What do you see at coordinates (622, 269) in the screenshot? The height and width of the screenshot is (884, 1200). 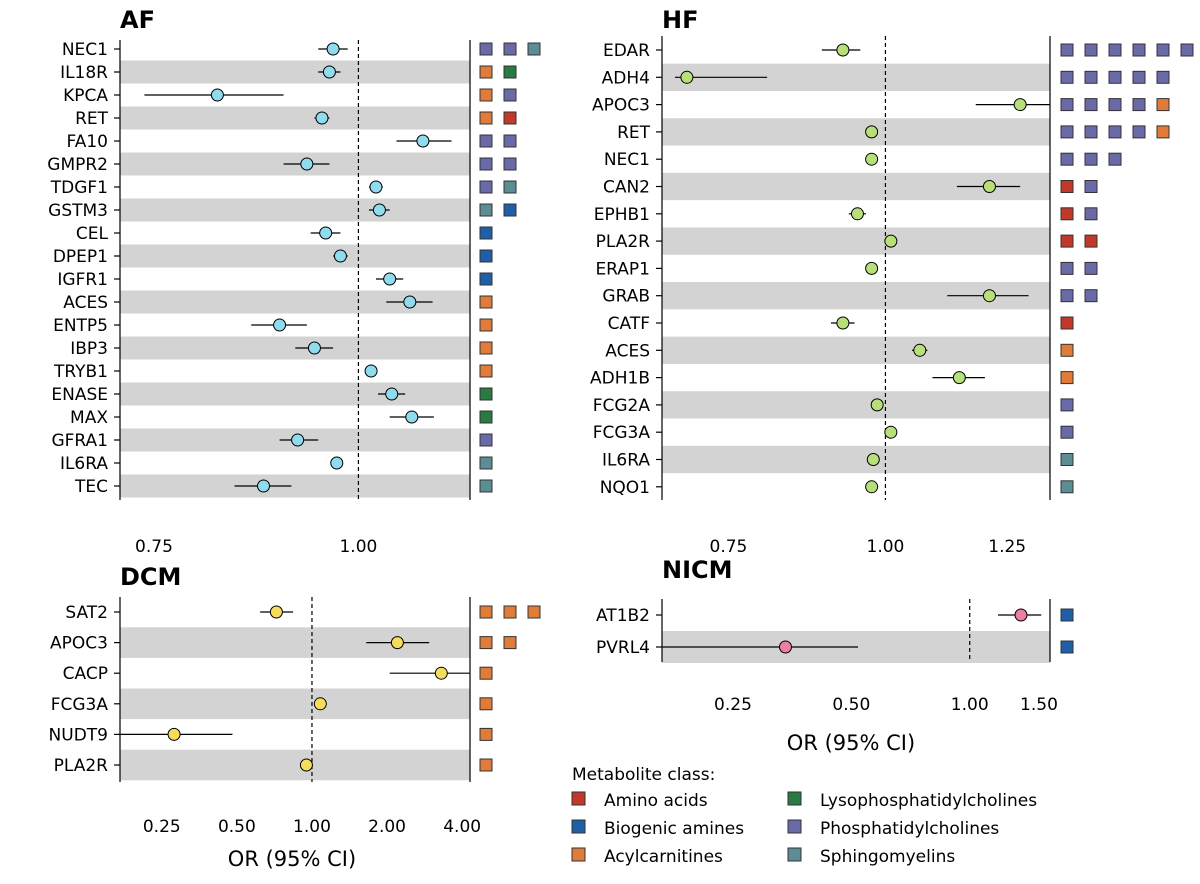 I see `row-label: ERAP1` at bounding box center [622, 269].